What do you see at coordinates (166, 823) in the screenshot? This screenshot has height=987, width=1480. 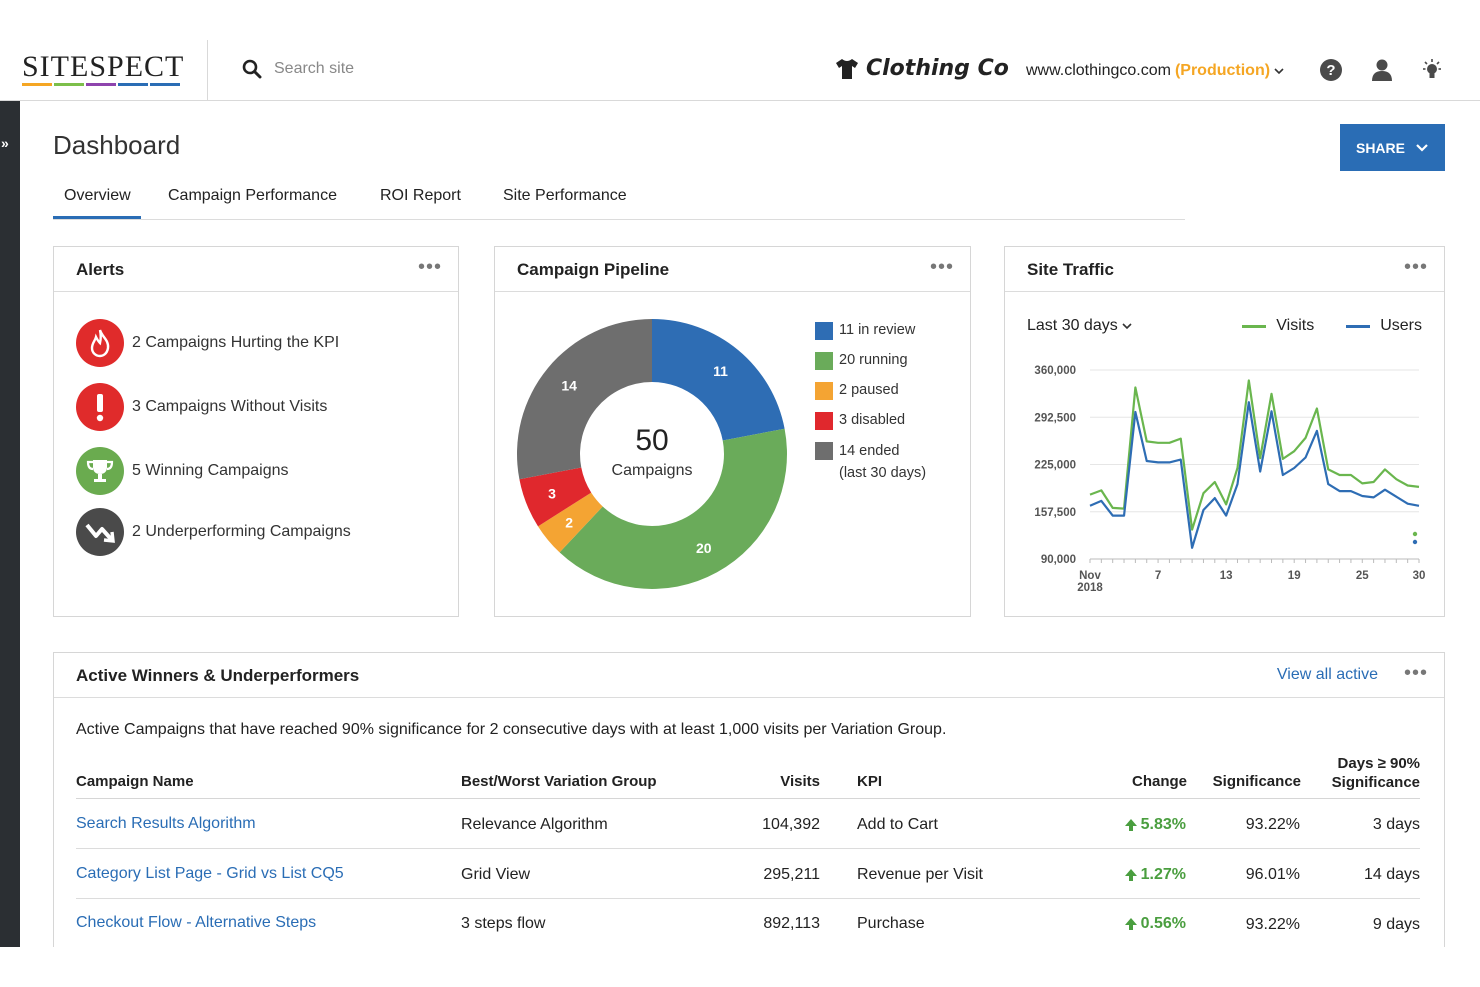 I see `campaign-link: Search Results Algorithm` at bounding box center [166, 823].